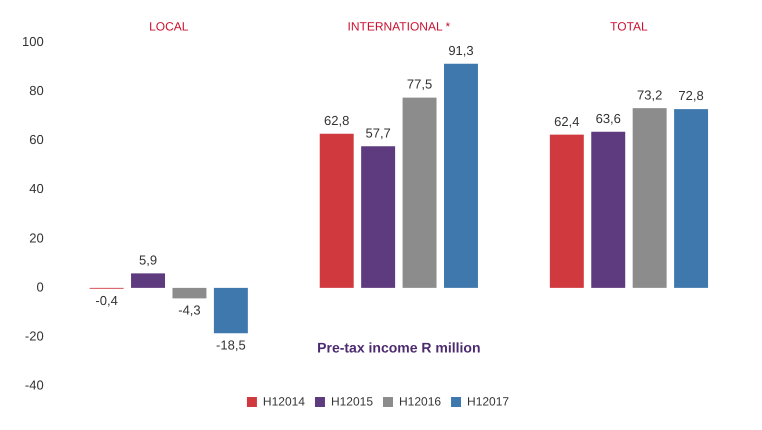 The width and height of the screenshot is (762, 430). What do you see at coordinates (36, 90) in the screenshot?
I see `y-tick-label: 80` at bounding box center [36, 90].